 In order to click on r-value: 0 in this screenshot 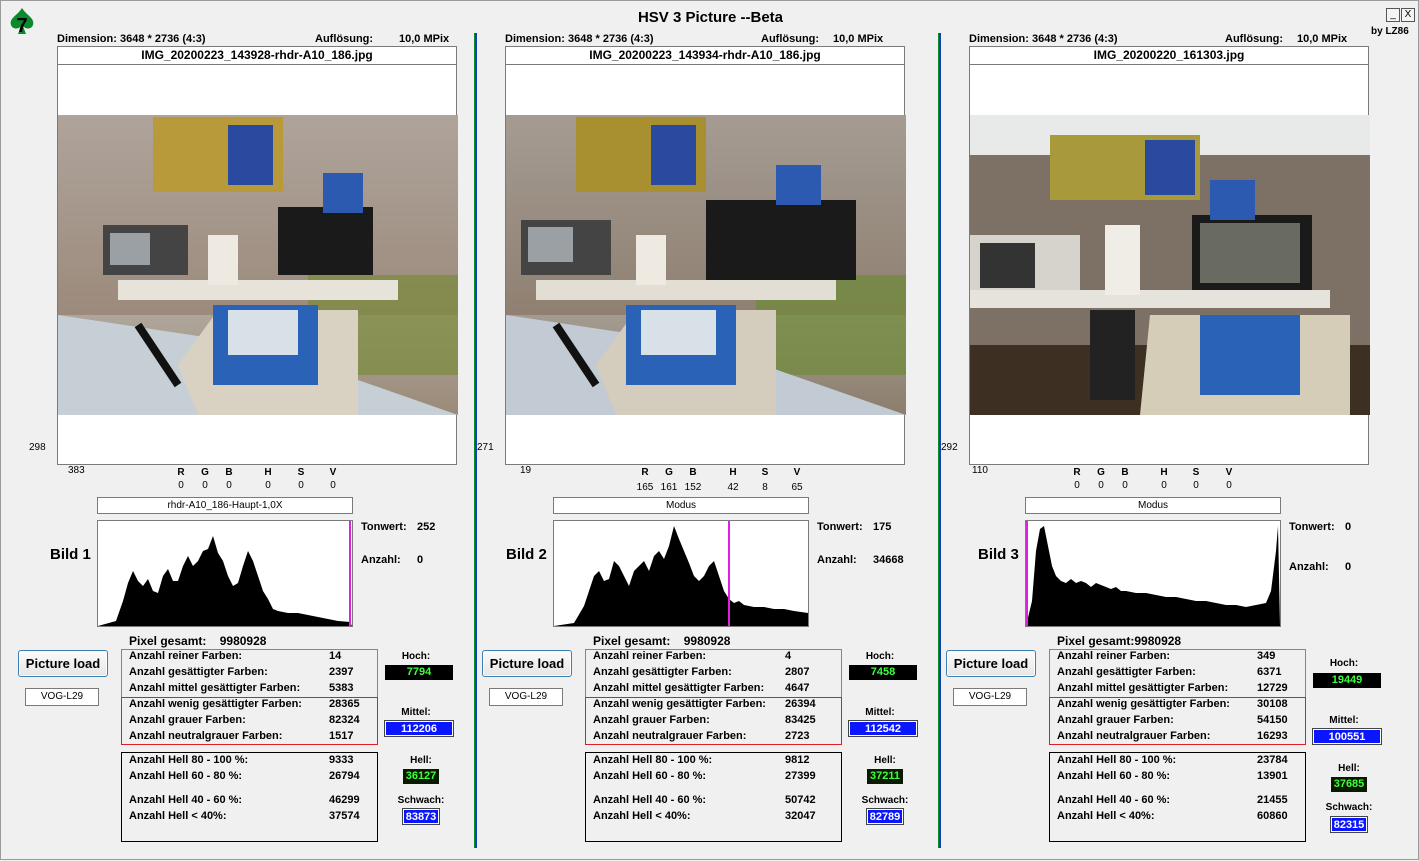, I will do `click(181, 485)`.